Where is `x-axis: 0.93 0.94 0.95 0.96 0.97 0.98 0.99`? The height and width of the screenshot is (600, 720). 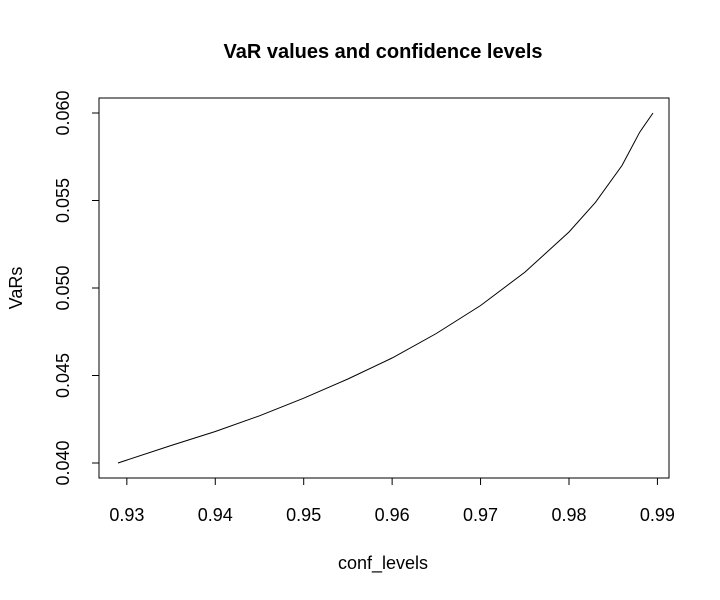
x-axis: 0.93 0.94 0.95 0.96 0.97 0.98 0.99 is located at coordinates (392, 501).